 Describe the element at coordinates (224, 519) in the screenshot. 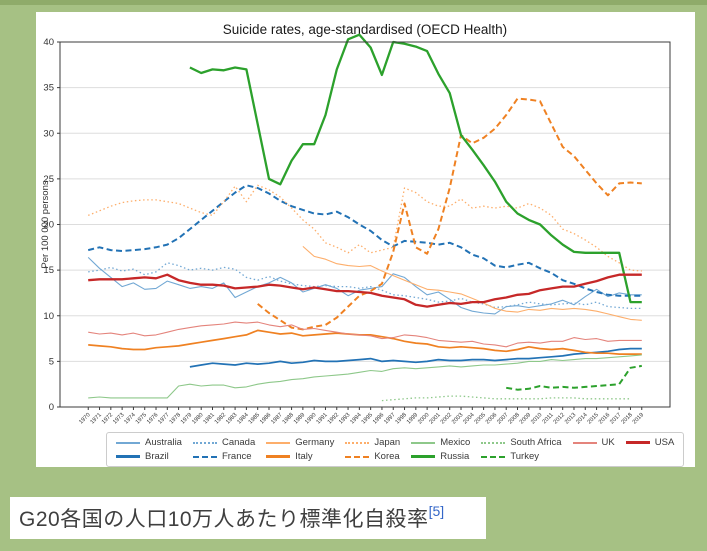

I see `caption-text: G20各国の人口10万人あたり標準化自殺率` at that location.